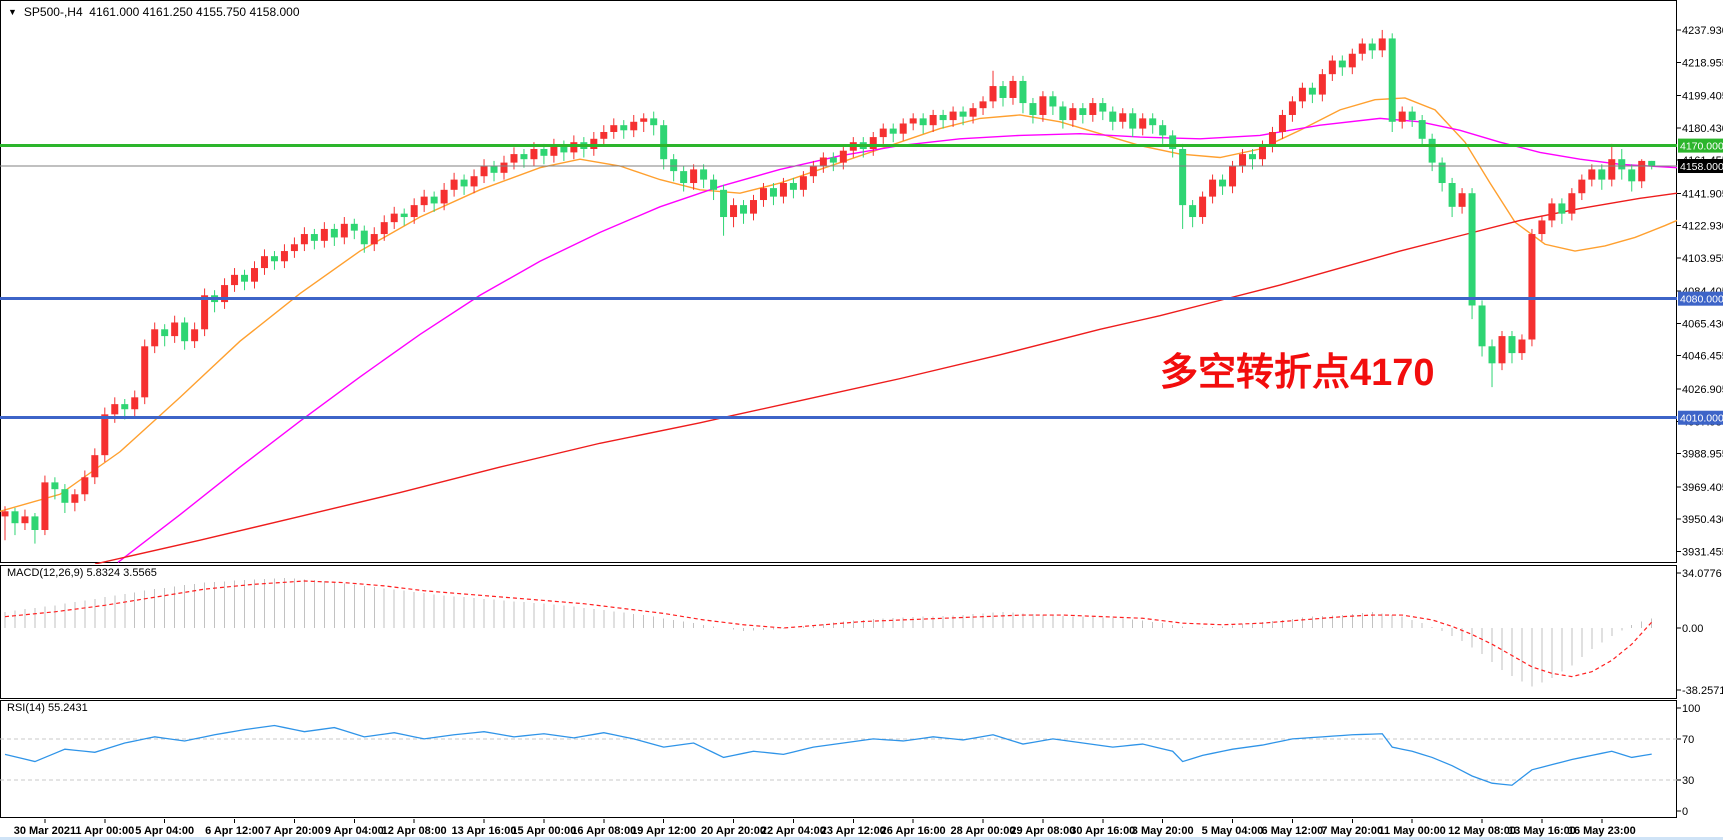 This screenshot has width=1723, height=840. Describe the element at coordinates (793, 831) in the screenshot. I see `time-tick-label: 22 Apr 04:00` at that location.